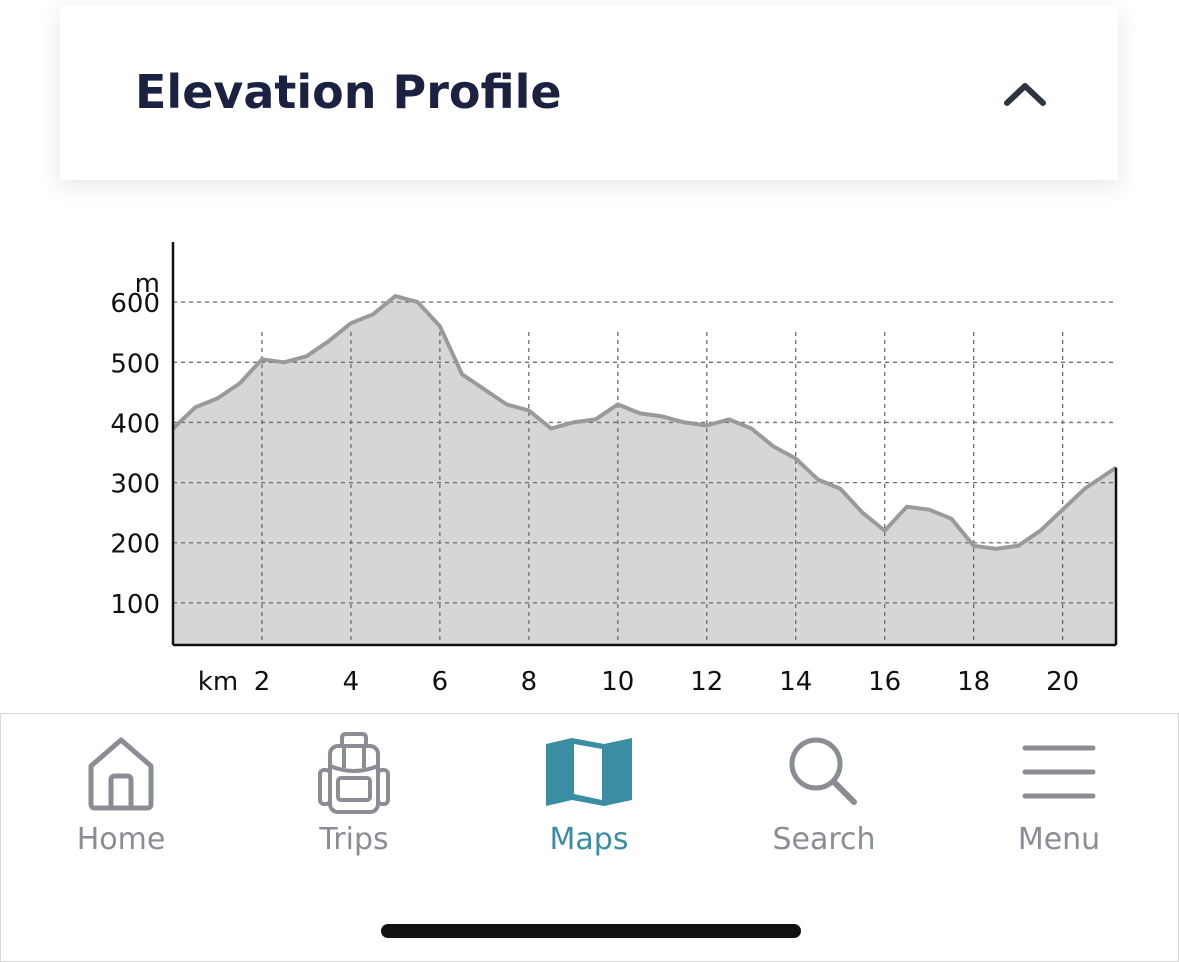 The width and height of the screenshot is (1179, 962). I want to click on menu-icon, so click(1059, 772).